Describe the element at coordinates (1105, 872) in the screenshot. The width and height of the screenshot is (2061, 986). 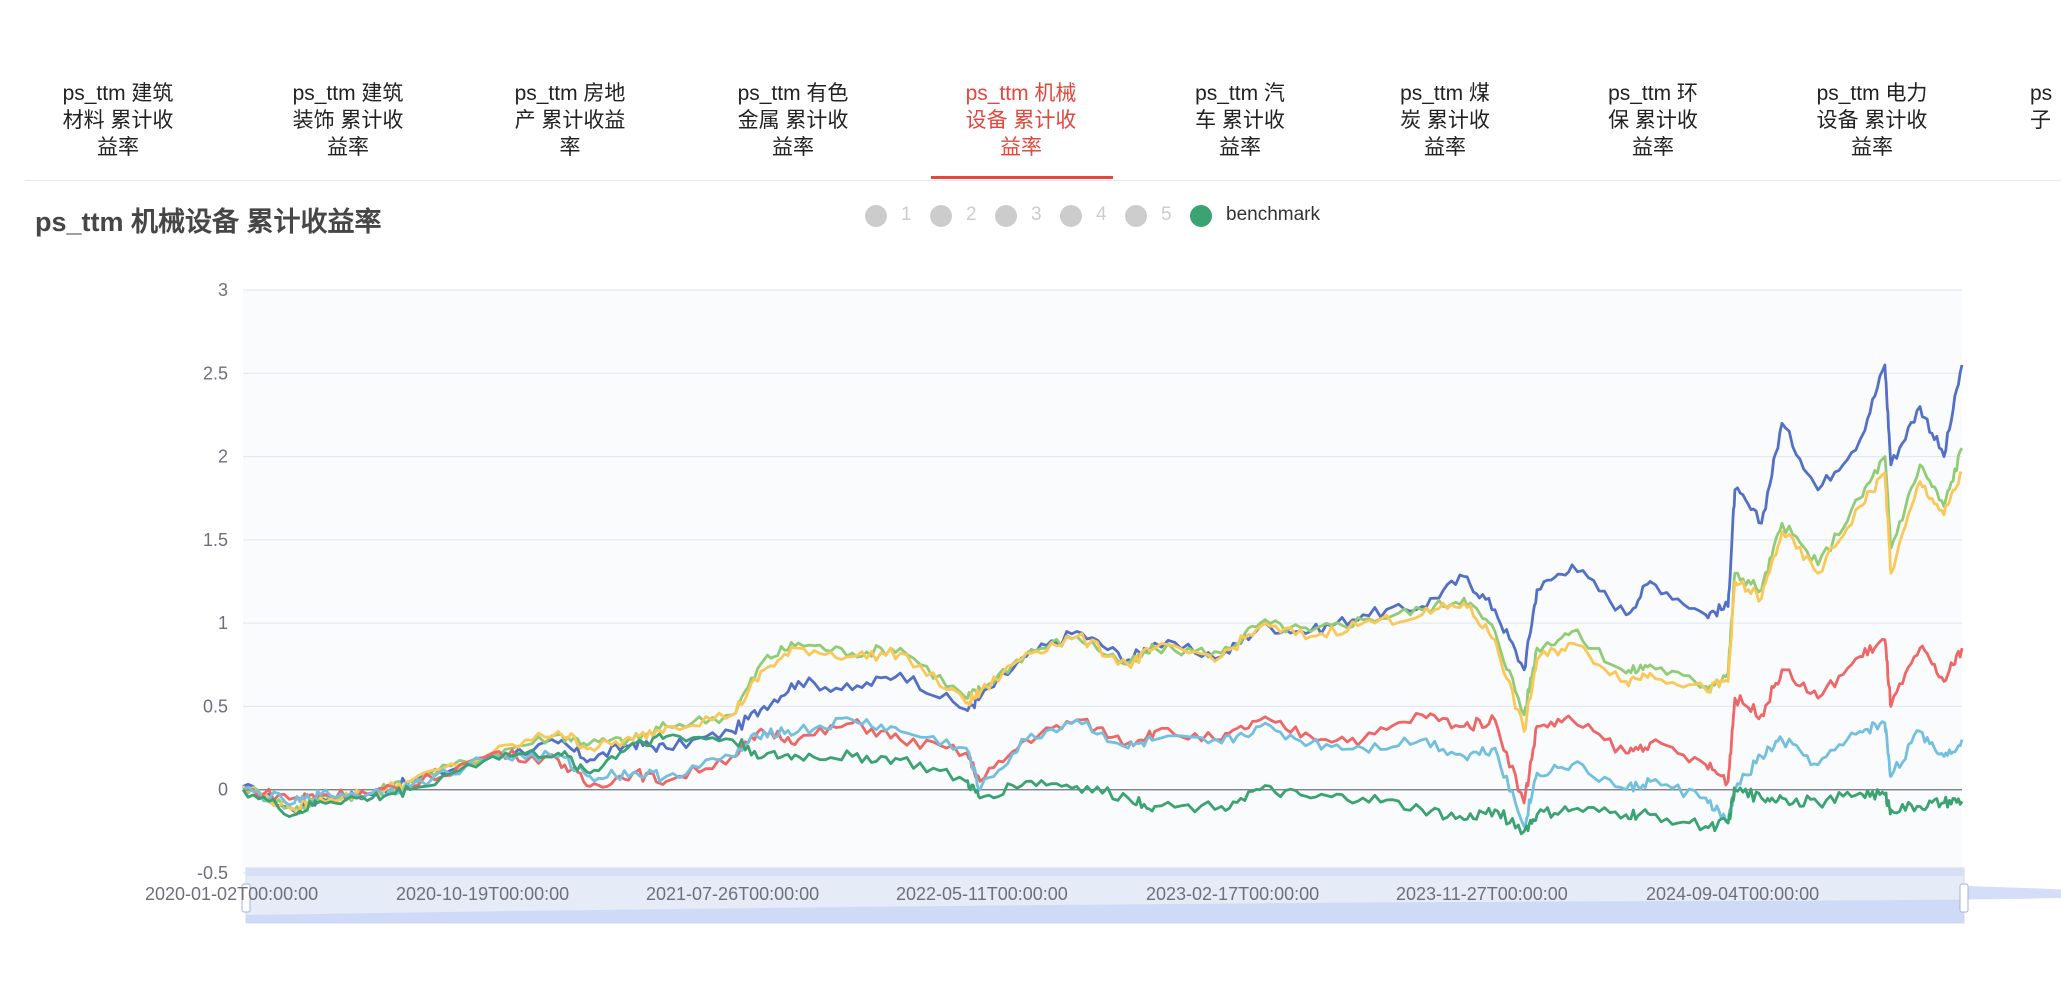
I see `zoom-slider-top-bar` at that location.